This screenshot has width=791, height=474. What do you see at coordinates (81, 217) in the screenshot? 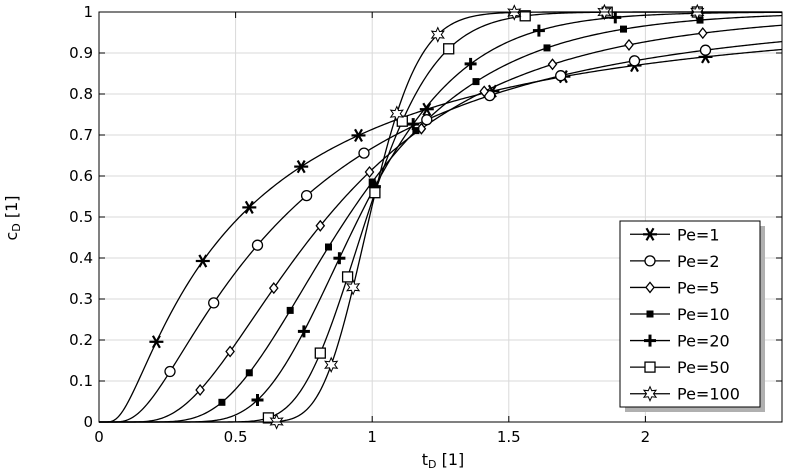
I see `y-tick-label: 0.5` at bounding box center [81, 217].